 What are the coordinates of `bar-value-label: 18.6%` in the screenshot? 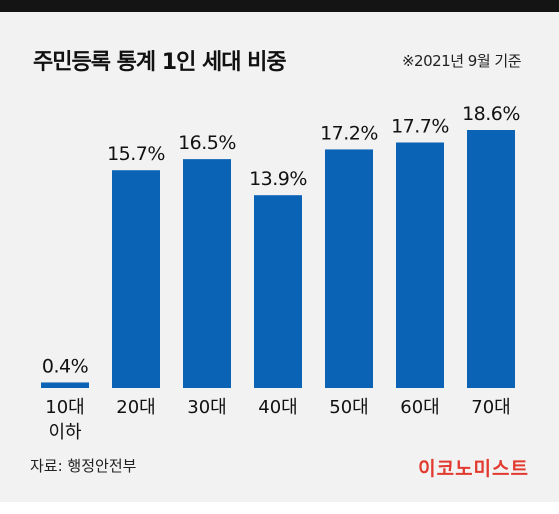 It's located at (491, 114).